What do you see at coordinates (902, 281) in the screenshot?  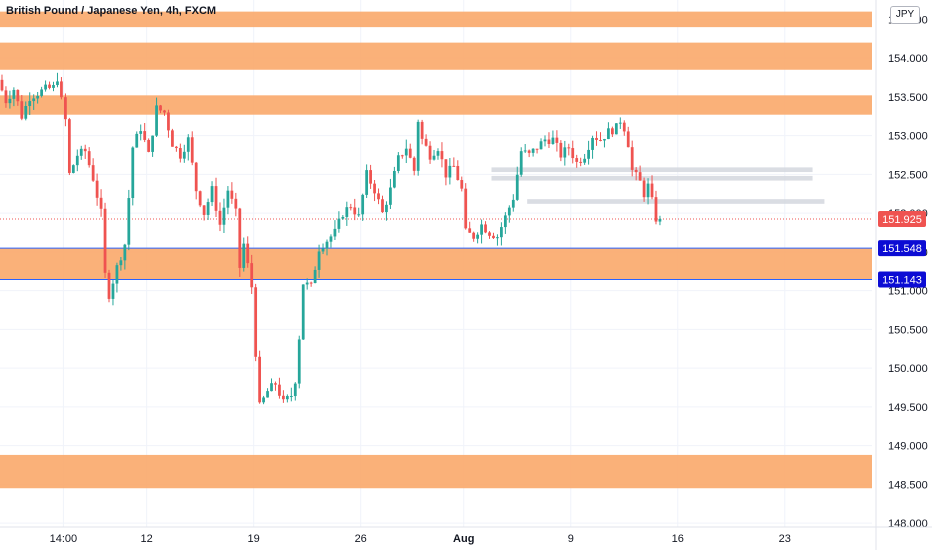 I see `level-tag: 151.143` at bounding box center [902, 281].